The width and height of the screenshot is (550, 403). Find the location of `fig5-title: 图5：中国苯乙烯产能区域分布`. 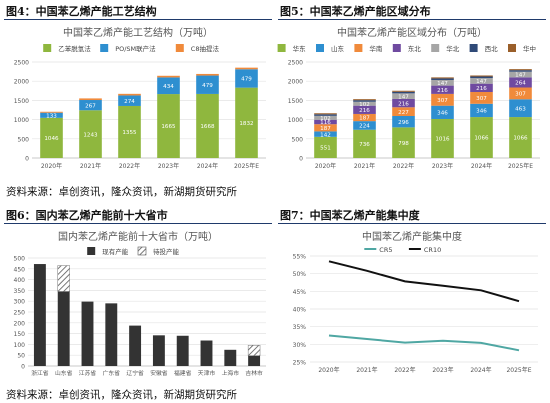

fig5-title: 图5：中国苯乙烯产能区域分布 is located at coordinates (355, 11).